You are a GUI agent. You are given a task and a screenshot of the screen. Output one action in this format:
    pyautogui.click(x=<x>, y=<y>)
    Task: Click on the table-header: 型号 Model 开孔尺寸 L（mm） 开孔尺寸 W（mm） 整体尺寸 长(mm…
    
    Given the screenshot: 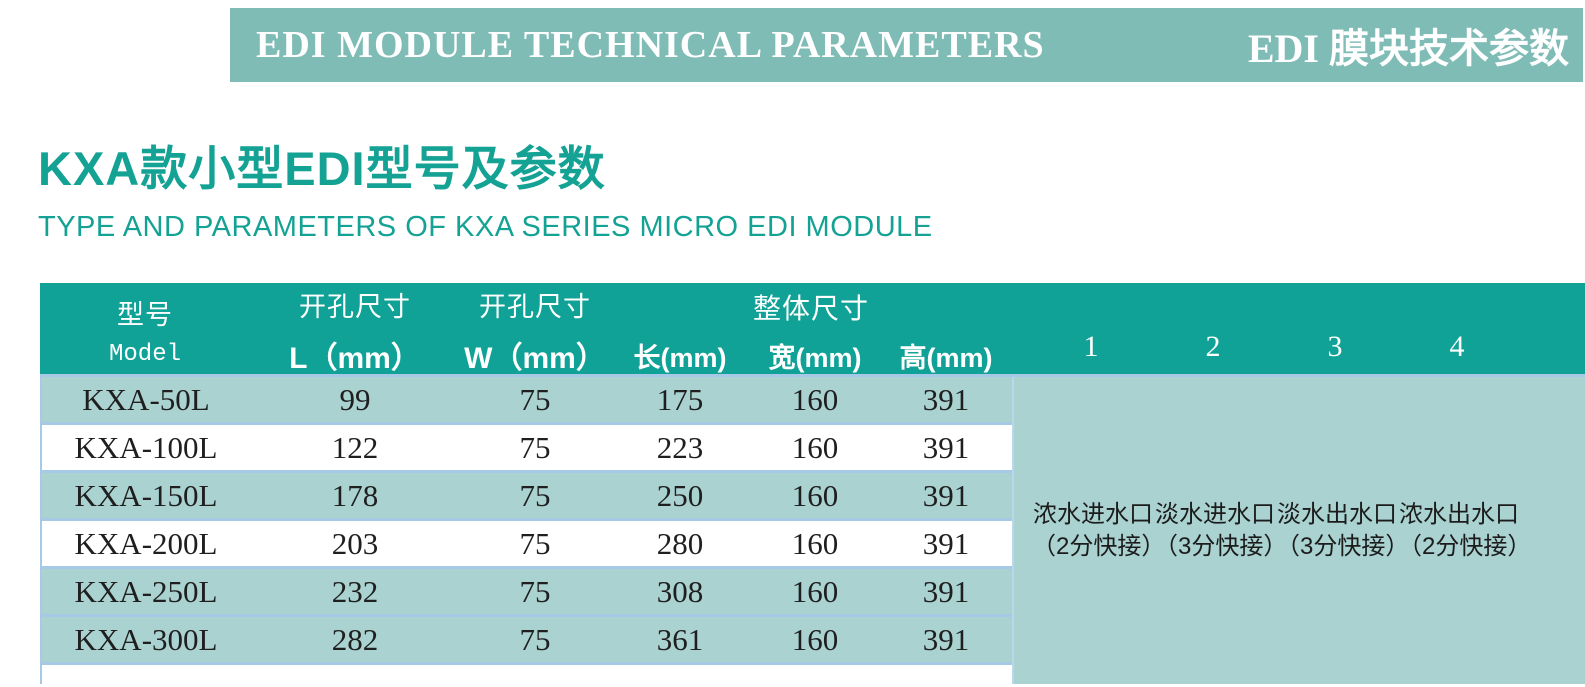 What is the action you would take?
    pyautogui.click(x=812, y=330)
    